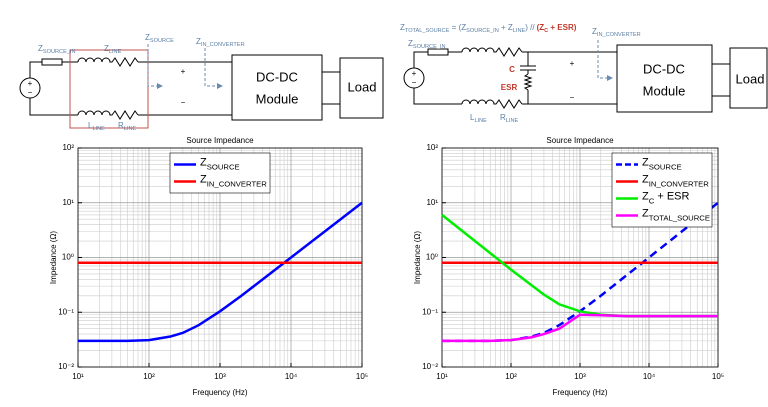 This screenshot has height=407, width=768. What do you see at coordinates (467, 28) in the screenshot?
I see `formula: ZTOTAL_SOURCE = (ZSOURCE_IN + ZLINE) //` at bounding box center [467, 28].